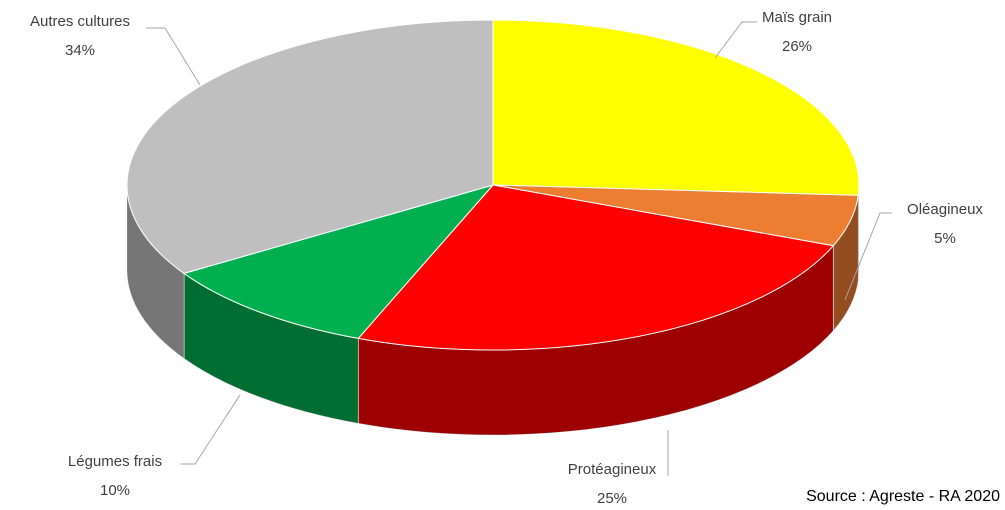 The height and width of the screenshot is (510, 1005). Describe the element at coordinates (115, 461) in the screenshot. I see `slice-label: Légumes frais` at that location.